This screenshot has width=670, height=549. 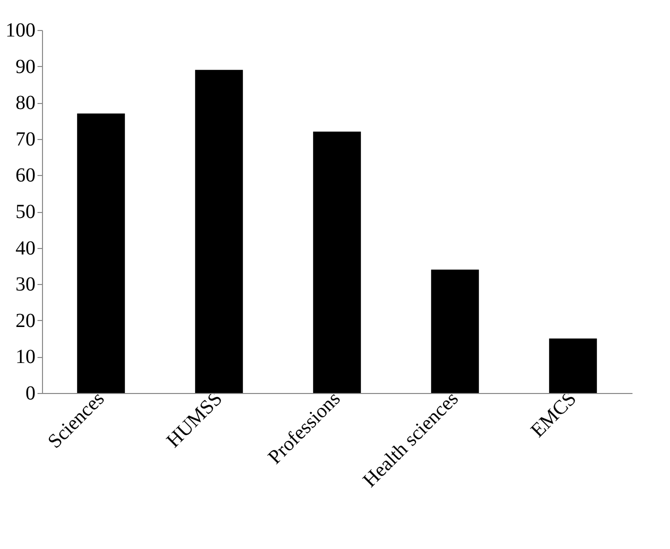 What do you see at coordinates (26, 103) in the screenshot?
I see `y-tick-label: 80` at bounding box center [26, 103].